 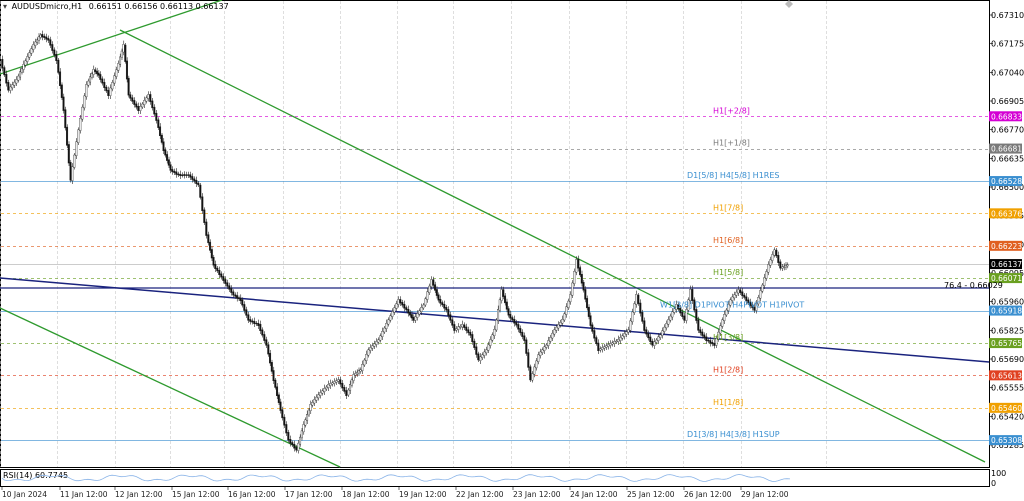 What do you see at coordinates (396, 478) in the screenshot?
I see `rsi-line` at bounding box center [396, 478].